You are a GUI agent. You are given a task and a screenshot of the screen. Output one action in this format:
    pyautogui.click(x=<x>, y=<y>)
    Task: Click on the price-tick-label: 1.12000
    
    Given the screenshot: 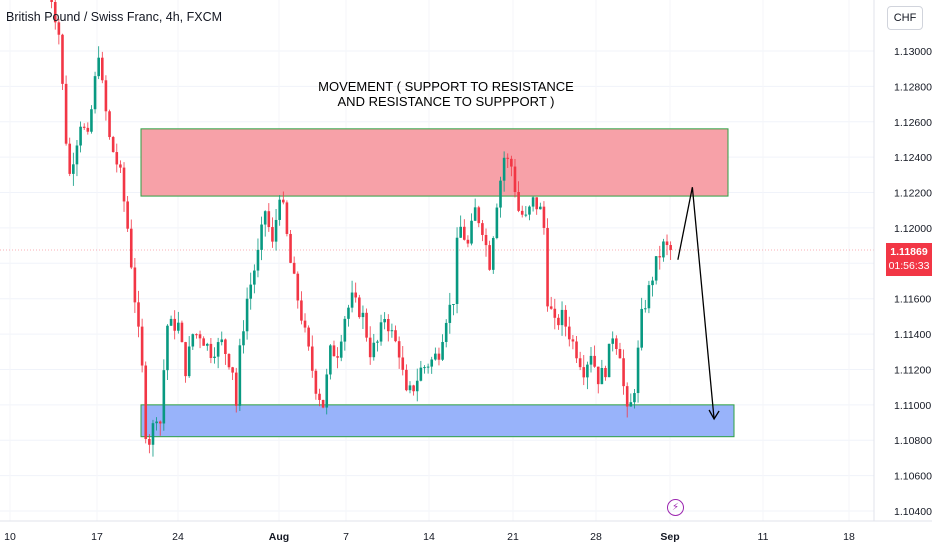 What is the action you would take?
    pyautogui.click(x=913, y=229)
    